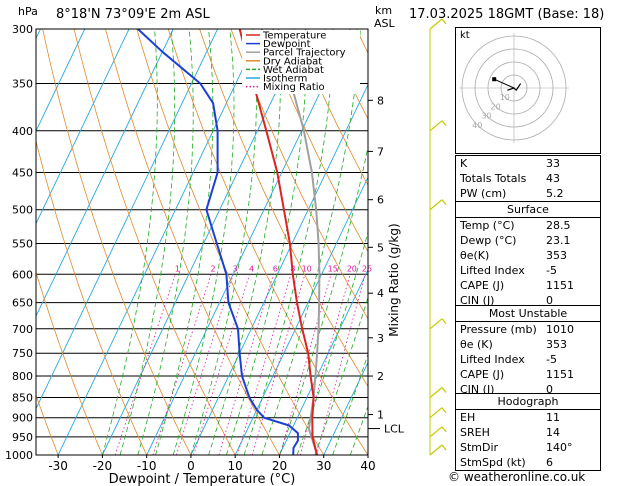 Image resolution: width=629 pixels, height=486 pixels. I want to click on surface-row: CIN (J) 0, so click(506, 300).